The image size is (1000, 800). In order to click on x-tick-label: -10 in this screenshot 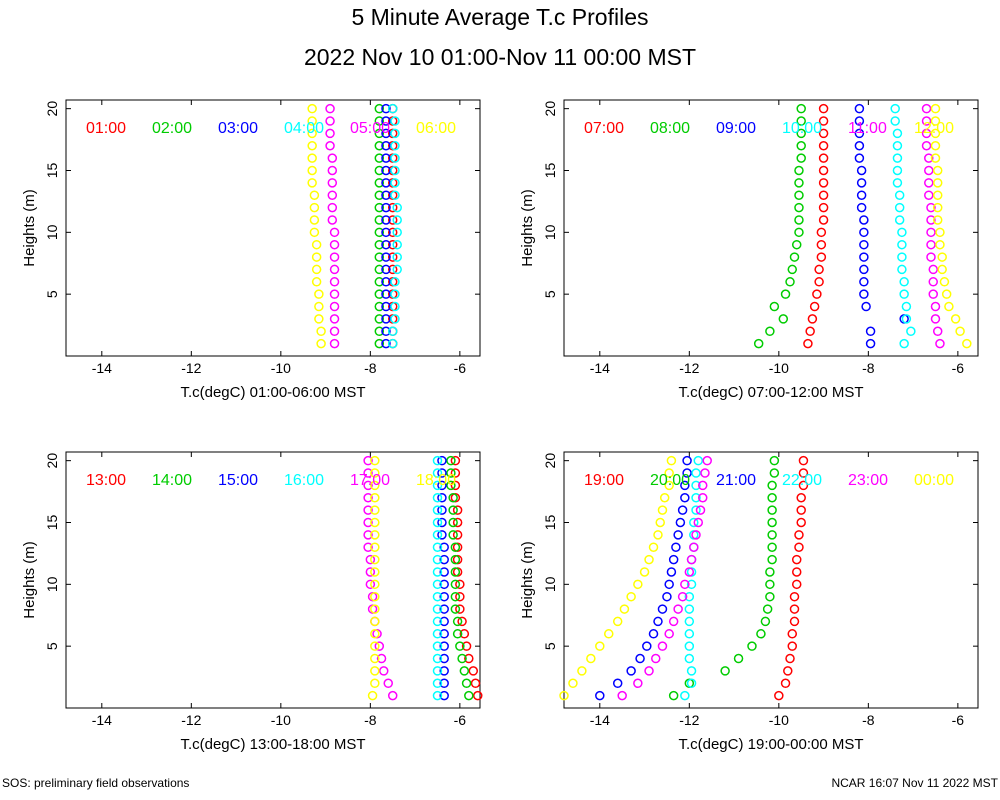, I will do `click(281, 368)`.